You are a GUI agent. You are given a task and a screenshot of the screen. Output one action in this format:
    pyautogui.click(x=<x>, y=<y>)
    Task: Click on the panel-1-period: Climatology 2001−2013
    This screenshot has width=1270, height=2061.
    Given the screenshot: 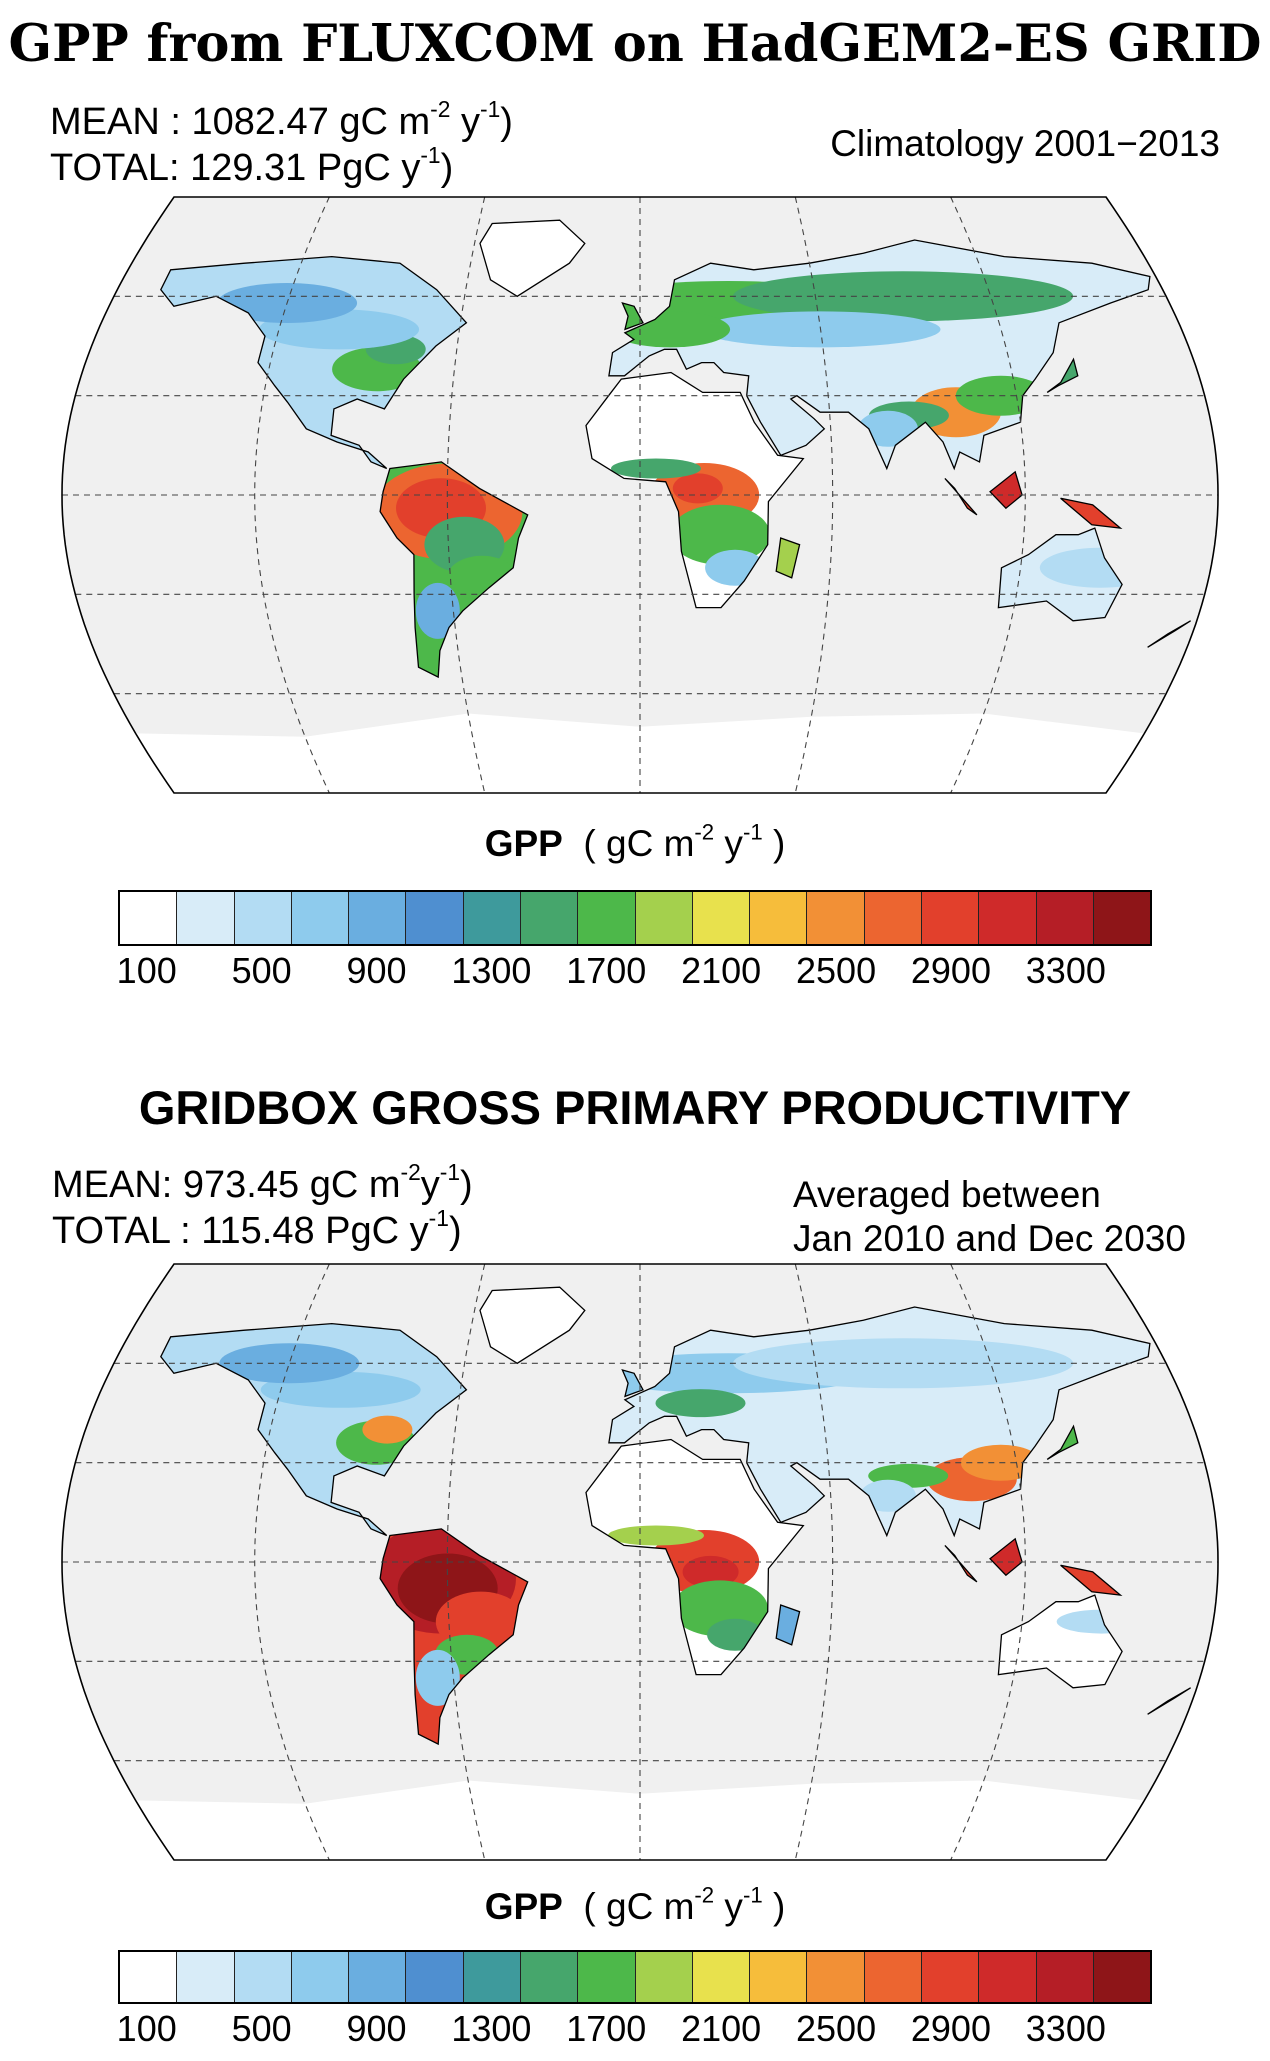 What is the action you would take?
    pyautogui.click(x=1025, y=144)
    